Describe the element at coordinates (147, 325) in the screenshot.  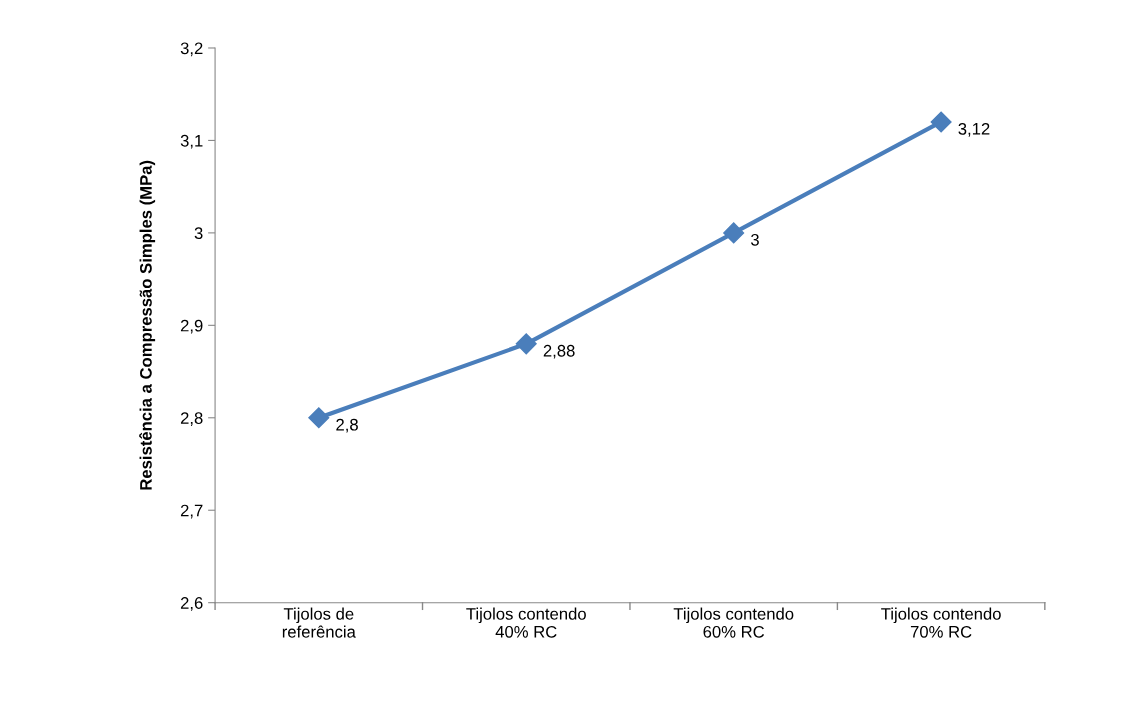
I see `y-axis-title: Resistência a Compressão Simples (MPa)` at that location.